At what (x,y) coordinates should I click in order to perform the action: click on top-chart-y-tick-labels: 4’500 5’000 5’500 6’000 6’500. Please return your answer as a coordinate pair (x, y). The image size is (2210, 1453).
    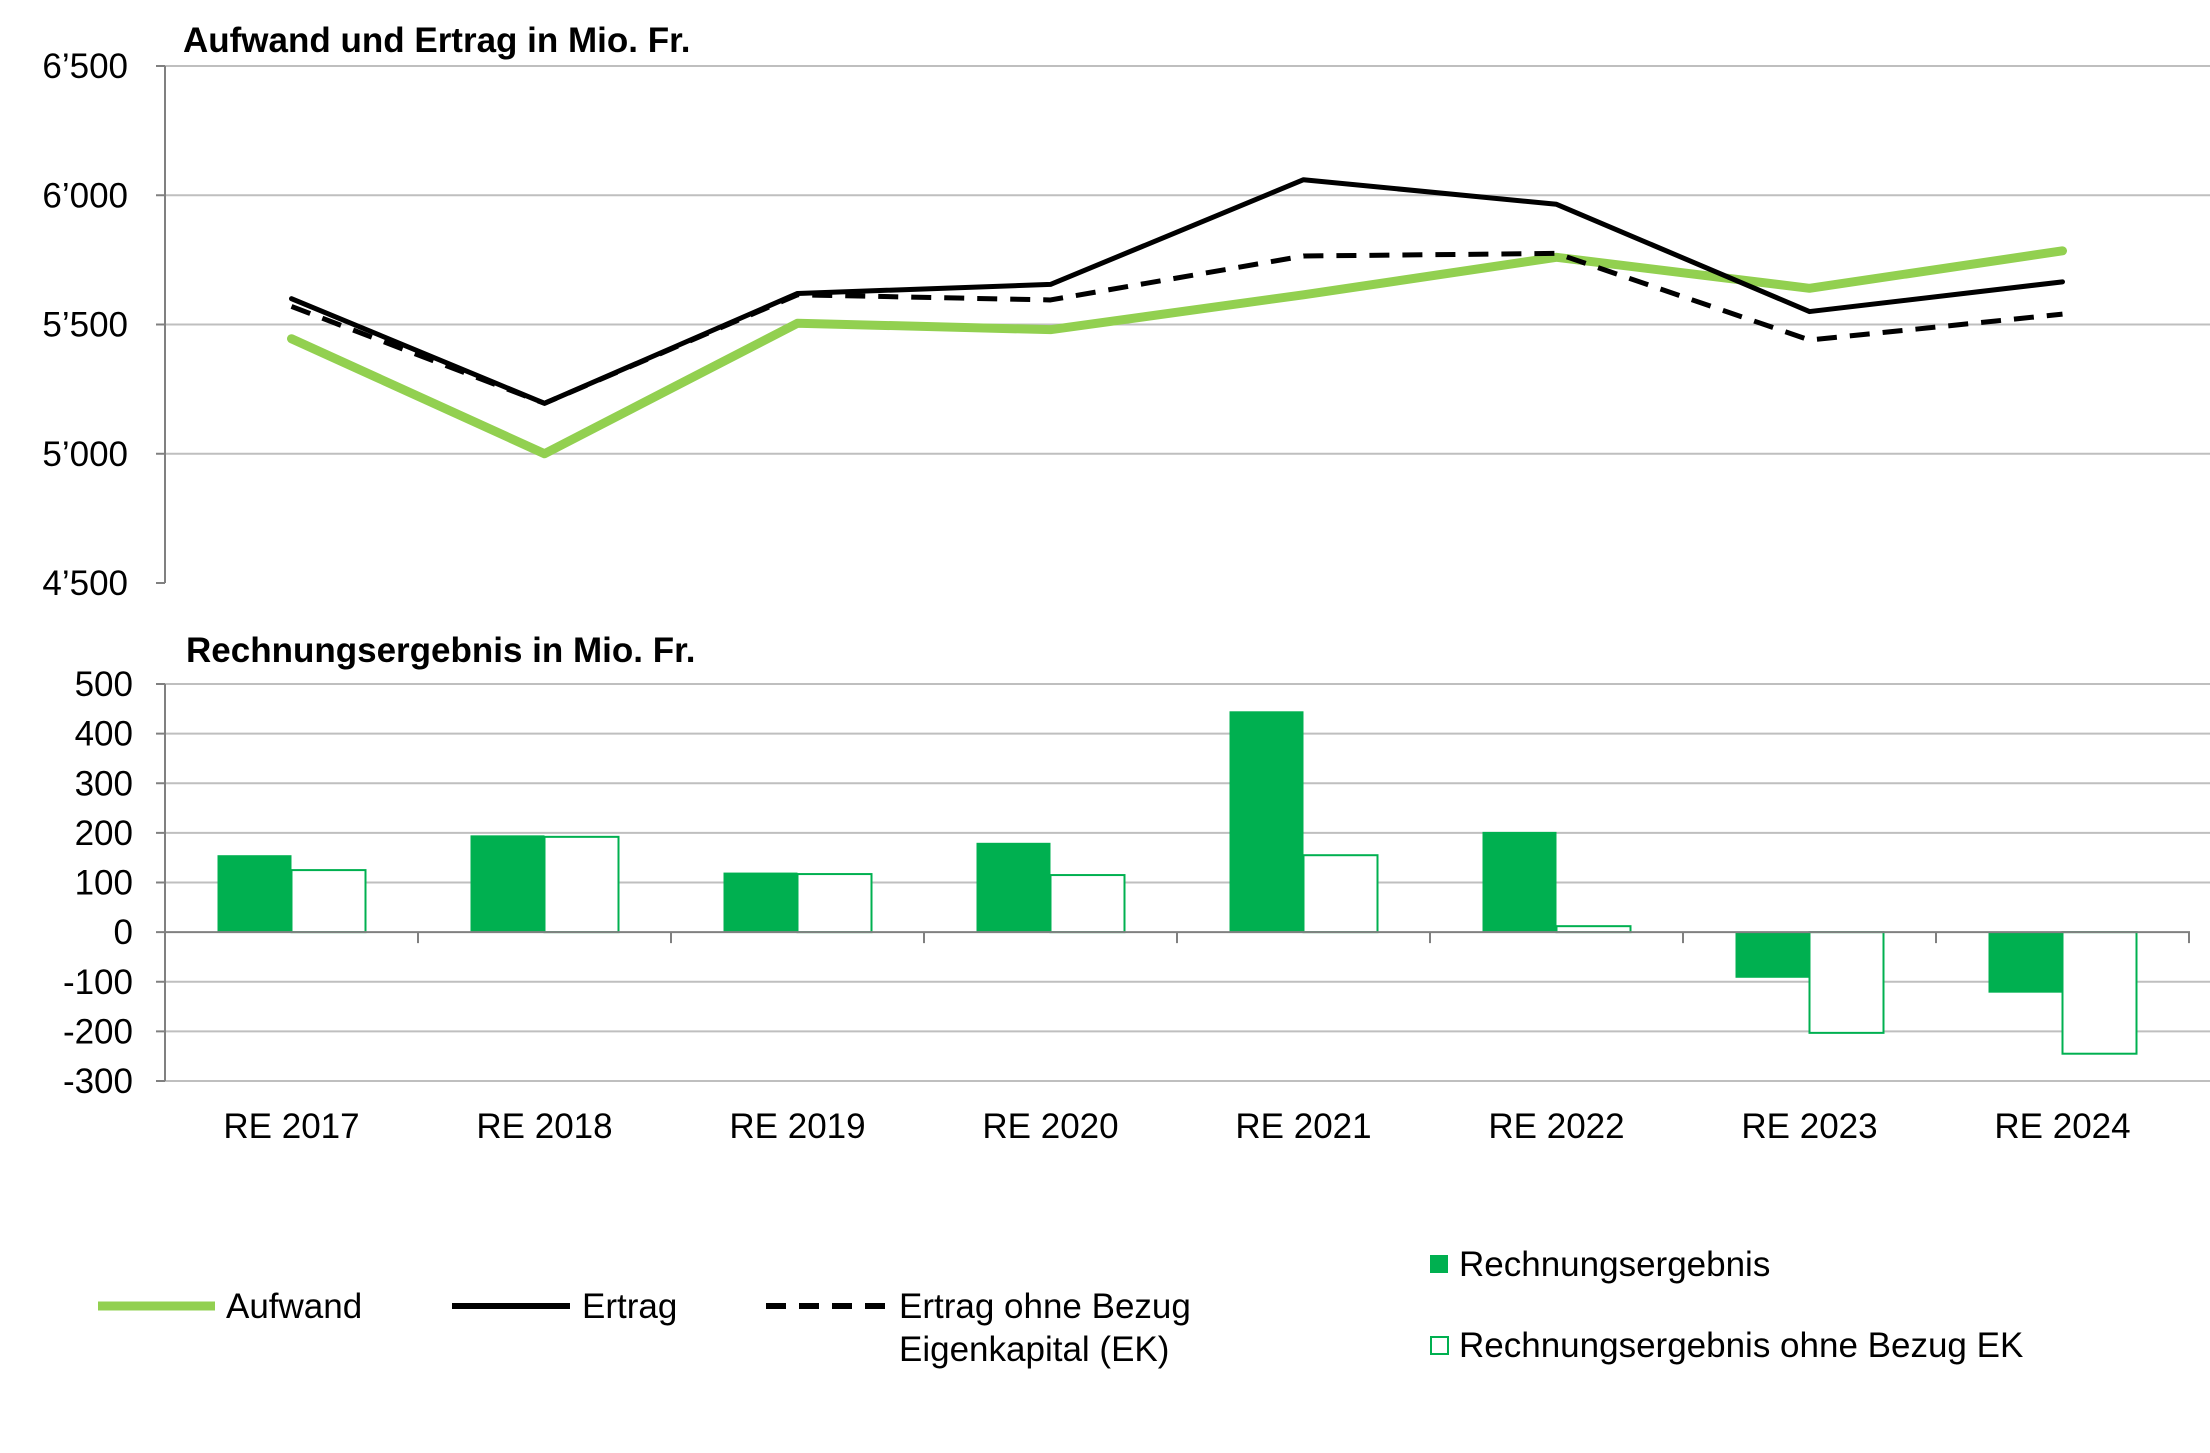
    Looking at the image, I should click on (85, 325).